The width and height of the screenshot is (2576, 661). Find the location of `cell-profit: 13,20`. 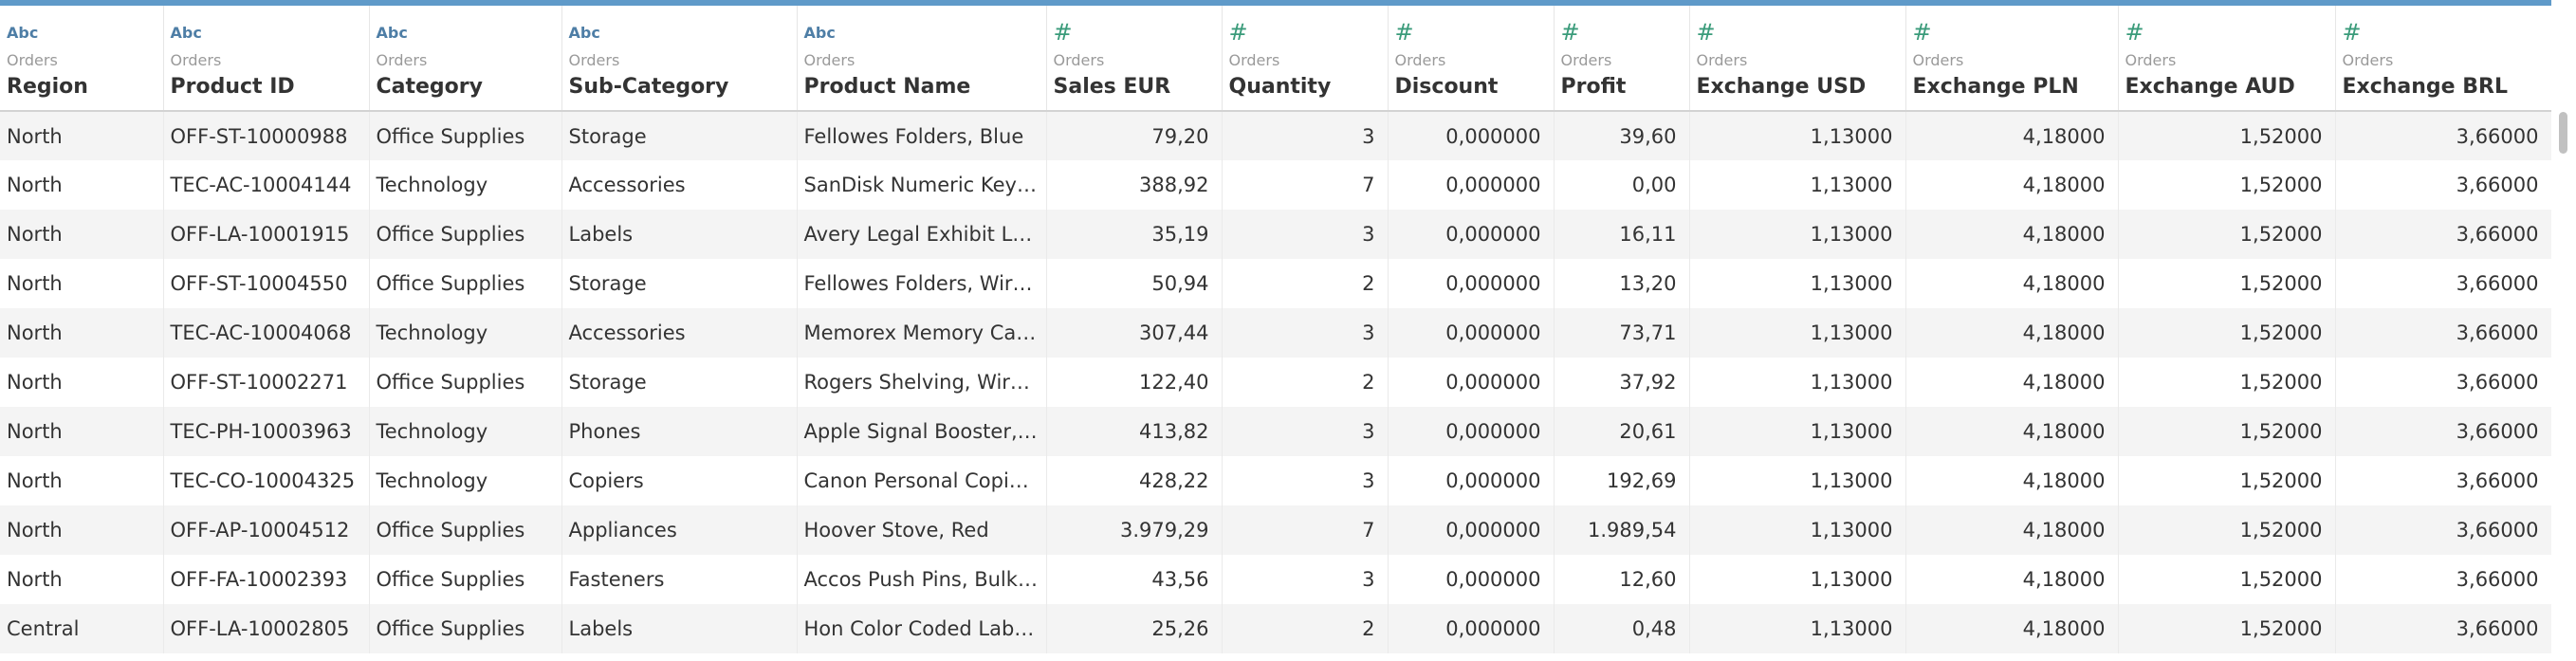

cell-profit: 13,20 is located at coordinates (1622, 283).